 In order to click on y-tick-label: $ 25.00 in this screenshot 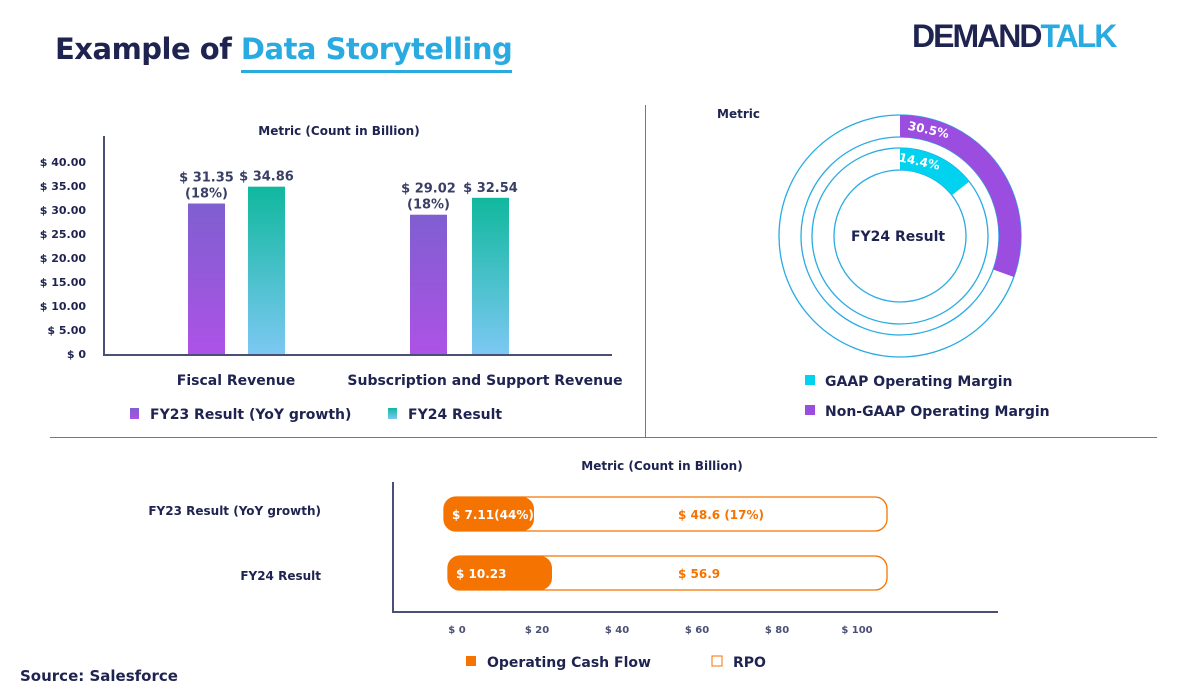, I will do `click(63, 234)`.